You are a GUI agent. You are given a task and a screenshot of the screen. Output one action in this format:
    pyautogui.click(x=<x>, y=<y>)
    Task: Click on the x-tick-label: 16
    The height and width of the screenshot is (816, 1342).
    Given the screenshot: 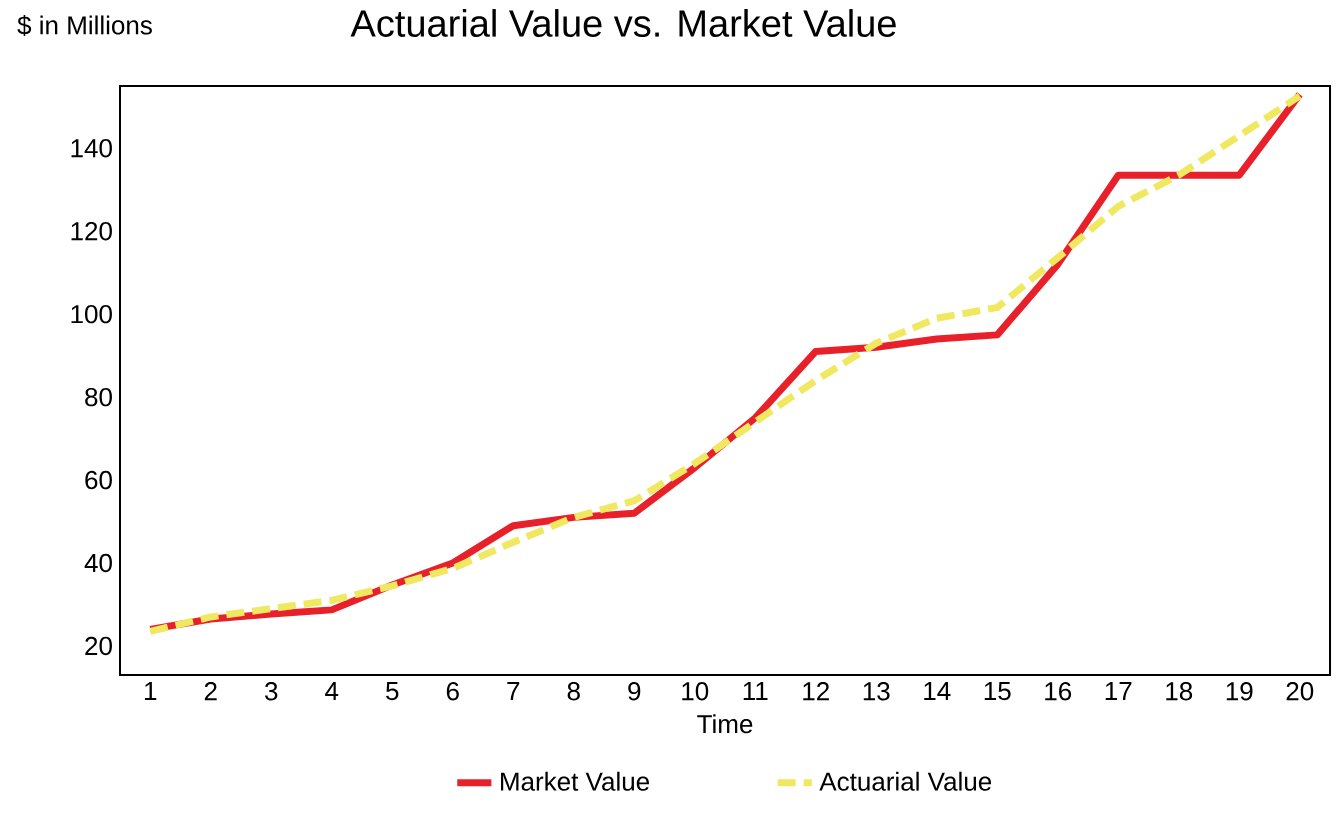 What is the action you would take?
    pyautogui.click(x=1058, y=691)
    